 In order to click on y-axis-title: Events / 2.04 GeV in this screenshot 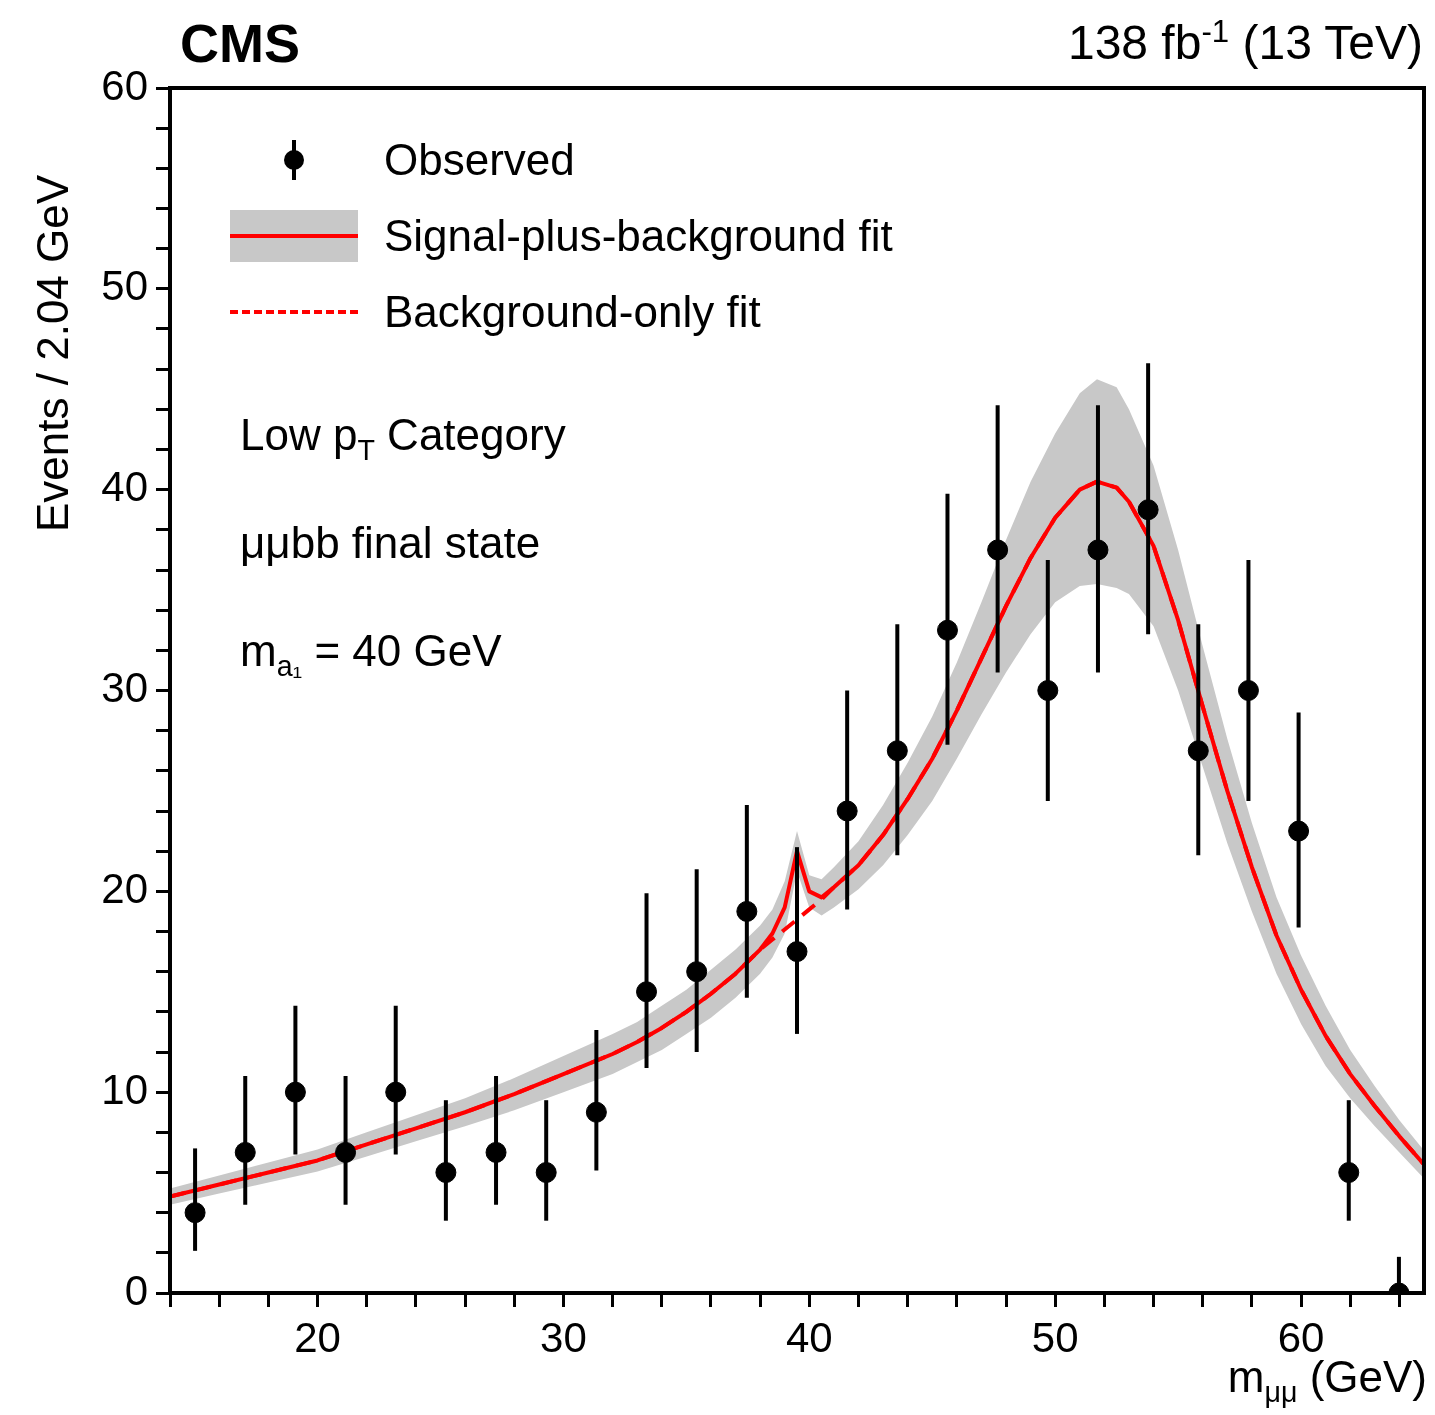, I will do `click(53, 353)`.